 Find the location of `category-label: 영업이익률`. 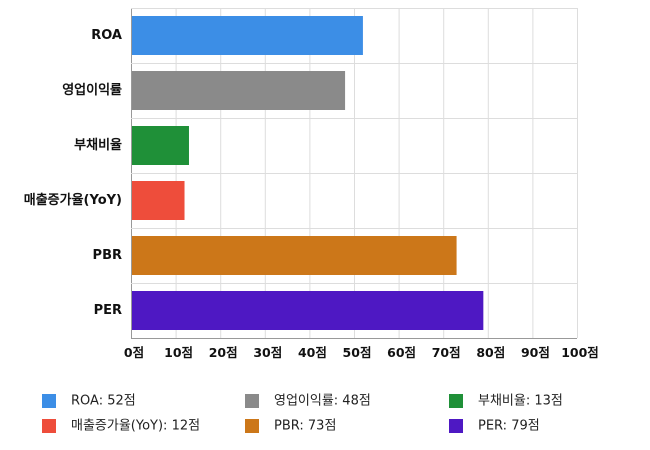

category-label: 영업이익률 is located at coordinates (92, 90).